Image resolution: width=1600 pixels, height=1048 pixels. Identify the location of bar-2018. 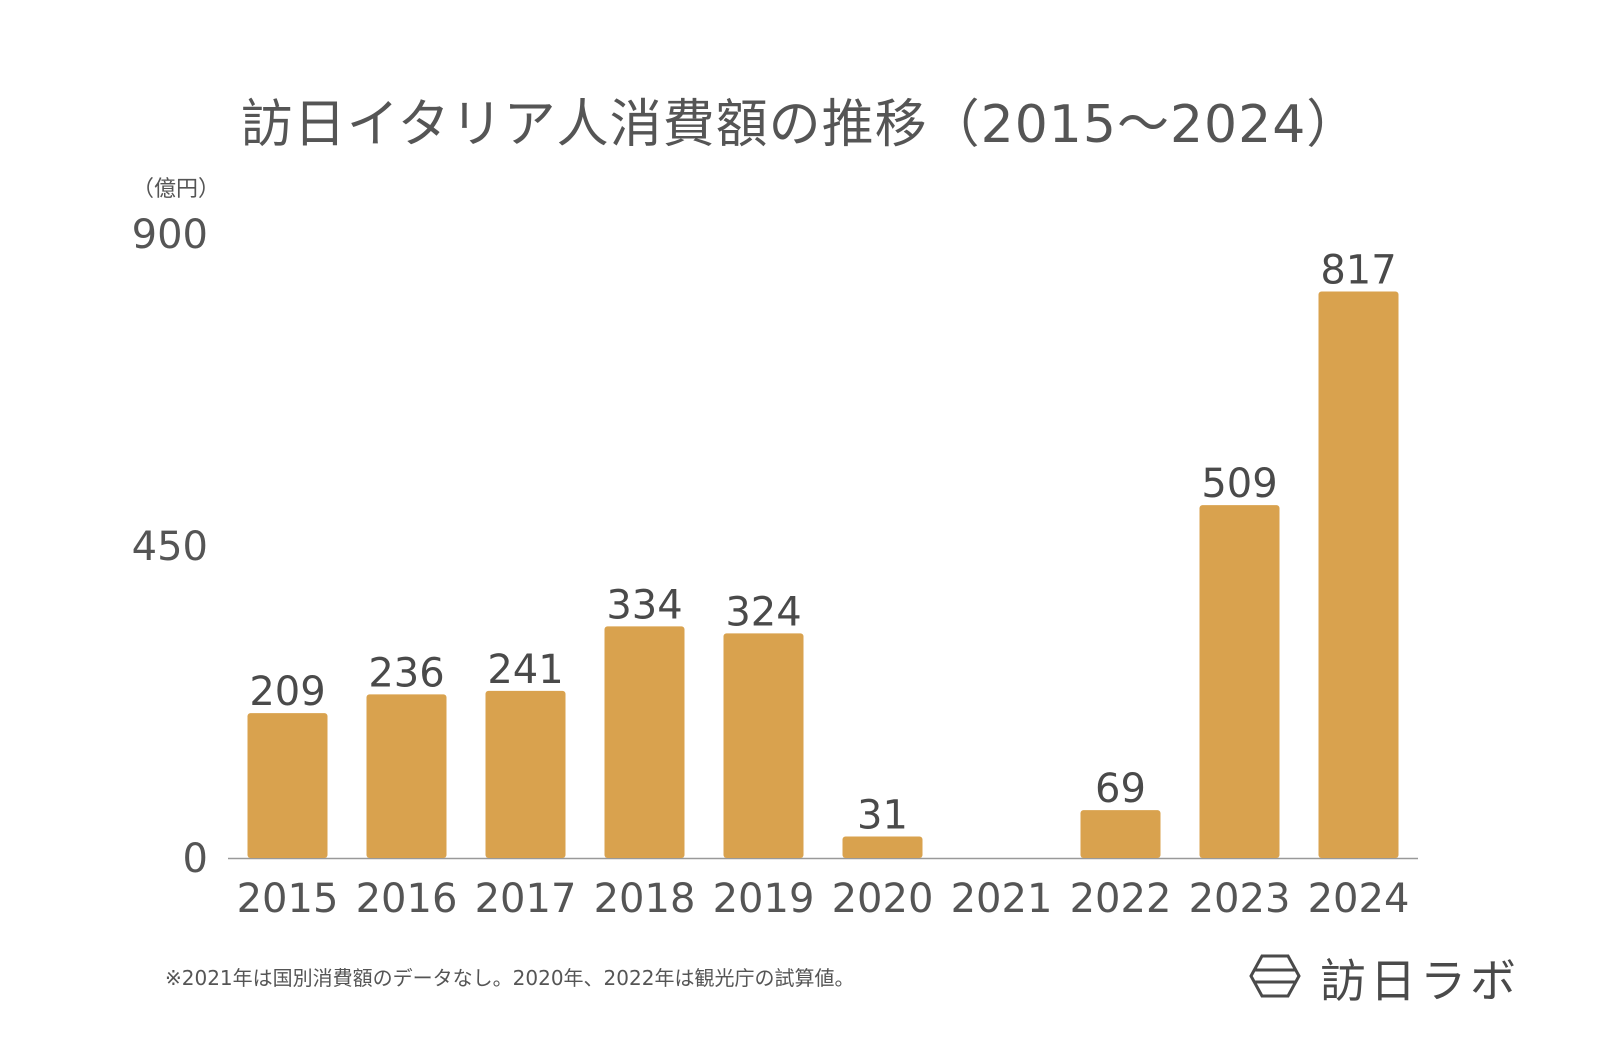
(644, 742).